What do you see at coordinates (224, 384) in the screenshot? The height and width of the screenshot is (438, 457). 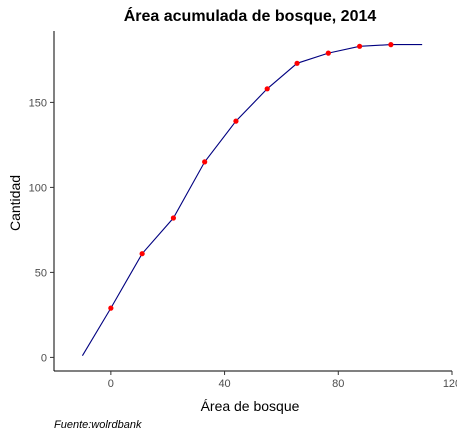 I see `x-tick-label: 40` at bounding box center [224, 384].